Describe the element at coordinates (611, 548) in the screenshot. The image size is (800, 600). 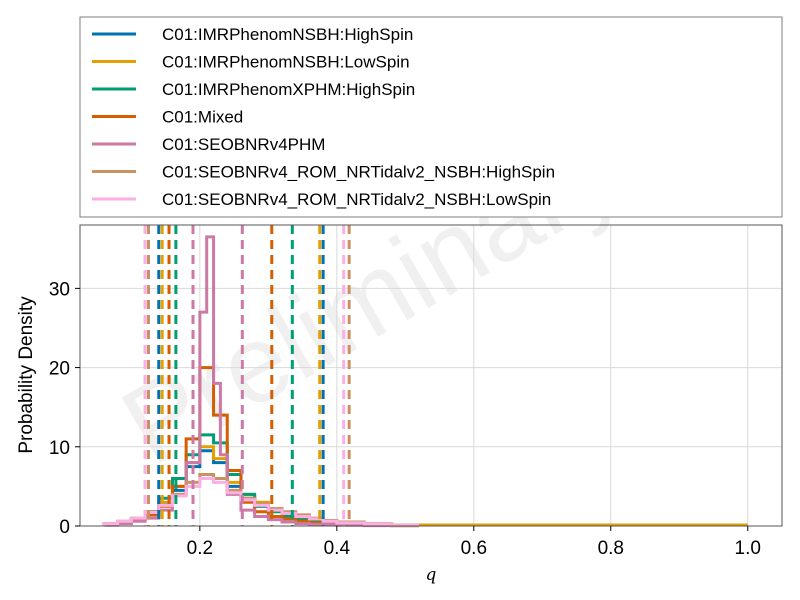
I see `x-tick-label: 0.8` at that location.